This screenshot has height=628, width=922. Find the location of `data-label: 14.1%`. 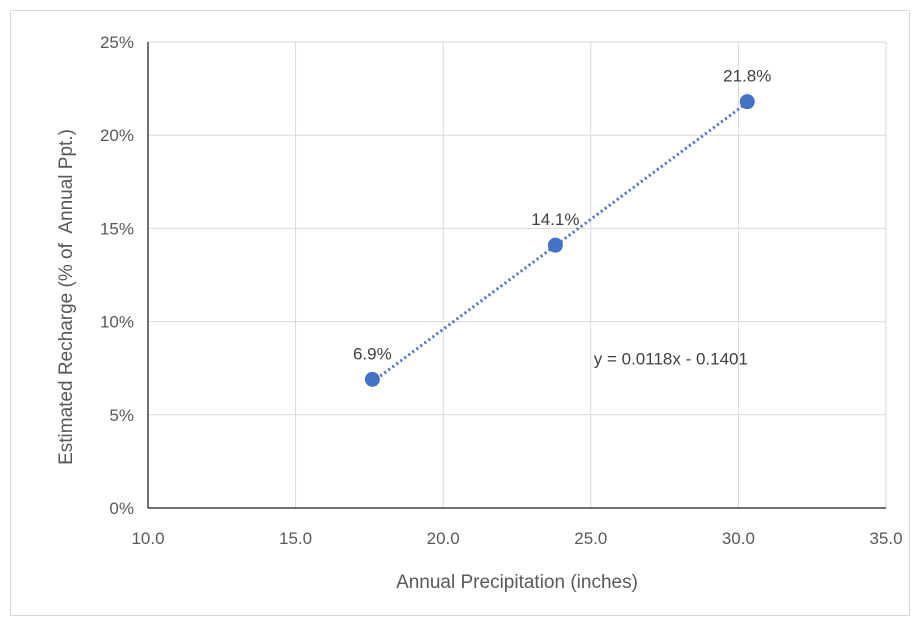

data-label: 14.1% is located at coordinates (555, 219).